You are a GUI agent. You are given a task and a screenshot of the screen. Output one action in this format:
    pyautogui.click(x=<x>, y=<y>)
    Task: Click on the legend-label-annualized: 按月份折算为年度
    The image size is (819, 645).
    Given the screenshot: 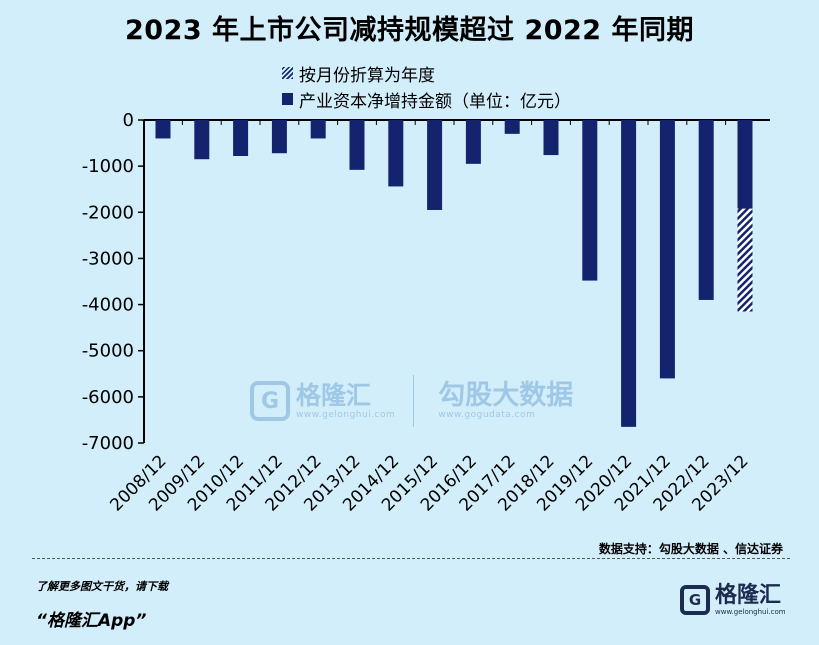 What is the action you would take?
    pyautogui.click(x=367, y=75)
    